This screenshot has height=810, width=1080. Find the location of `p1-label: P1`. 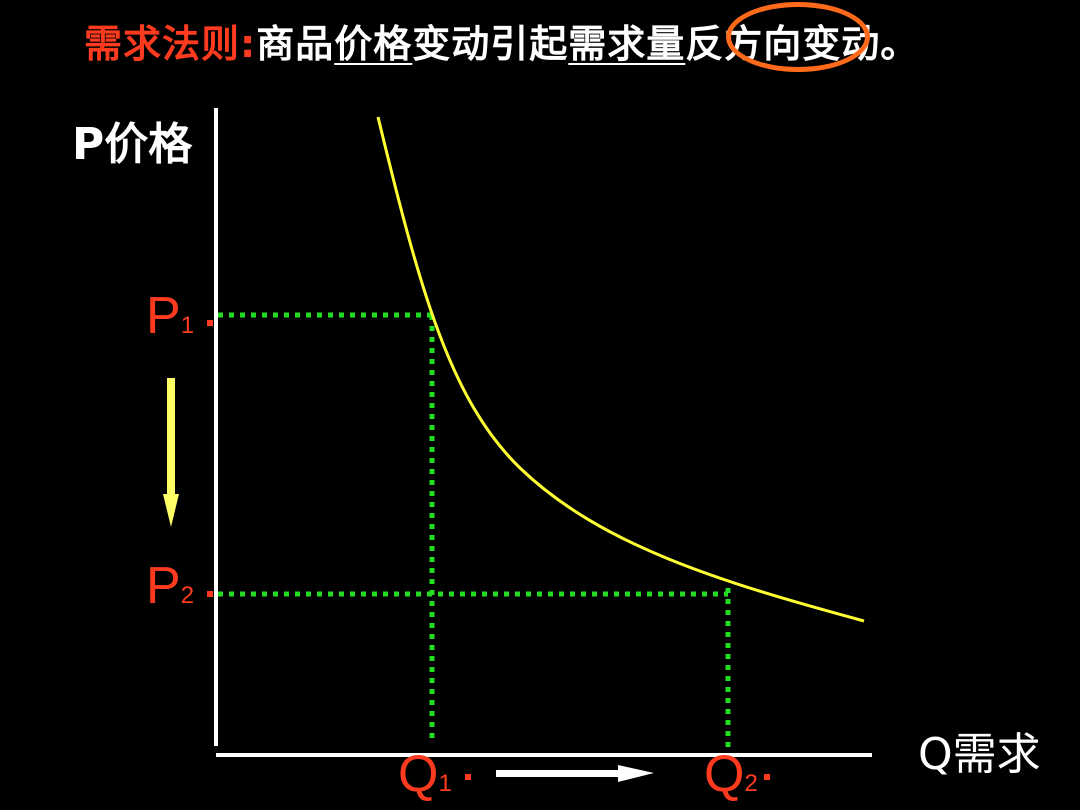

p1-label: P1 is located at coordinates (170, 316).